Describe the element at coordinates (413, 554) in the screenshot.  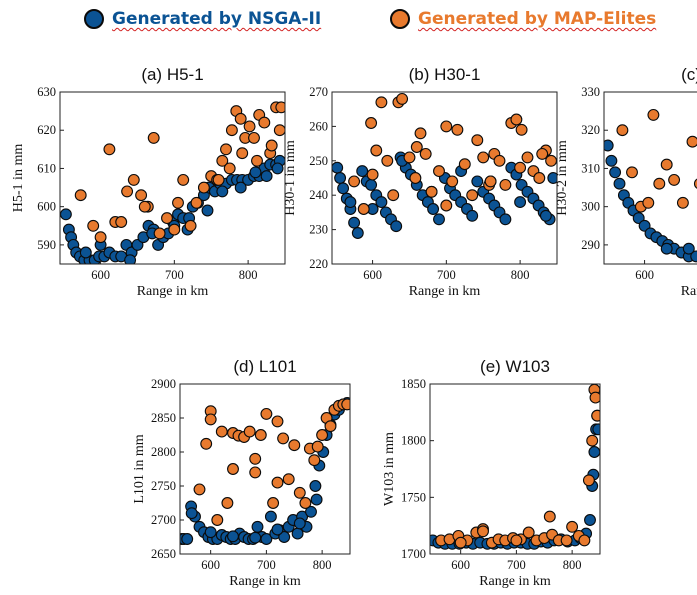
I see `y-tick-label: 1700` at that location.